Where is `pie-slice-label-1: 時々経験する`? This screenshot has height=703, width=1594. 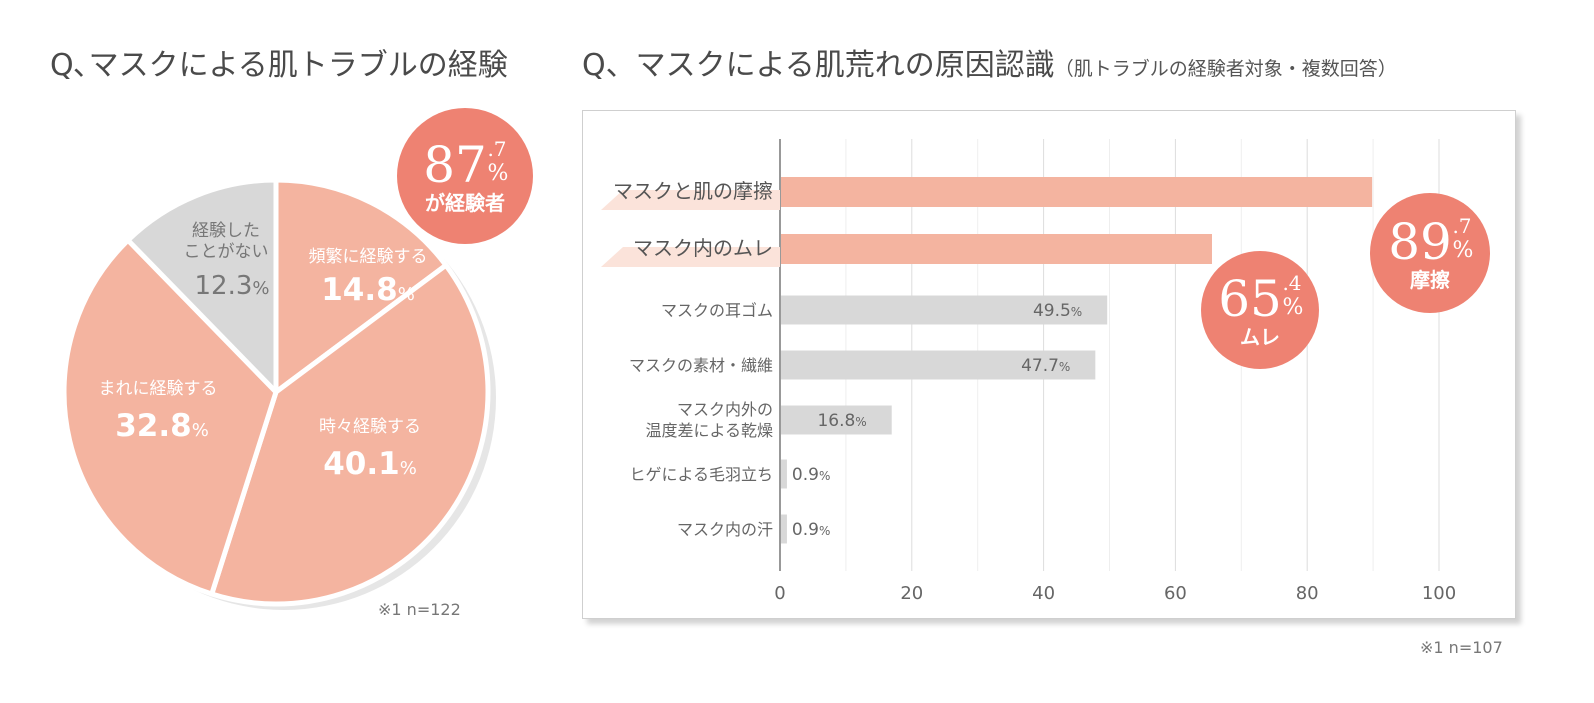 pie-slice-label-1: 時々経験する is located at coordinates (370, 427).